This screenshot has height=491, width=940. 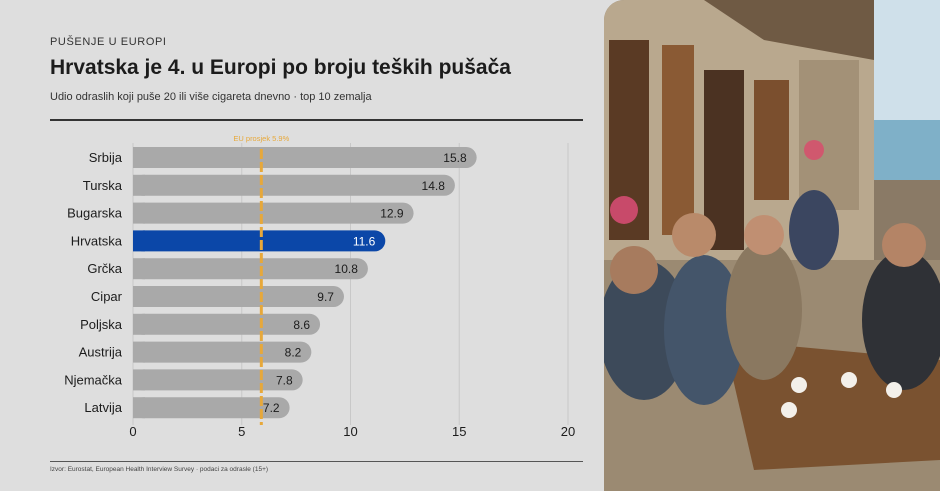 What do you see at coordinates (104, 268) in the screenshot?
I see `category-label: Grčka` at bounding box center [104, 268].